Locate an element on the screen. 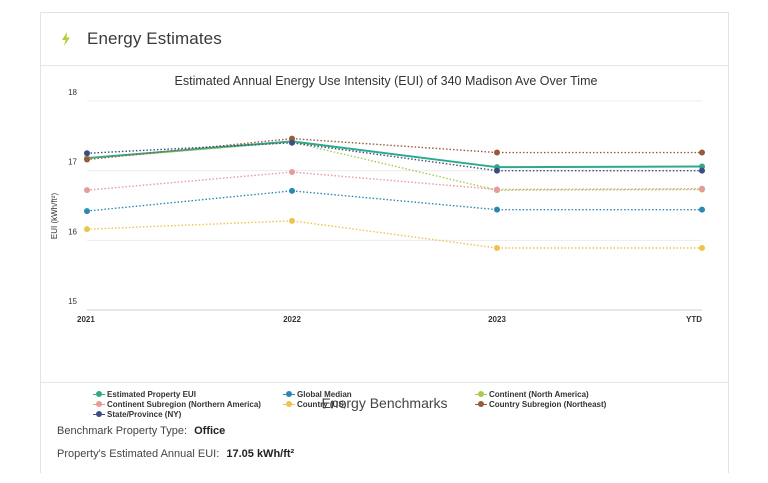 This screenshot has height=483, width=768. legend-item: Global Median is located at coordinates (379, 394).